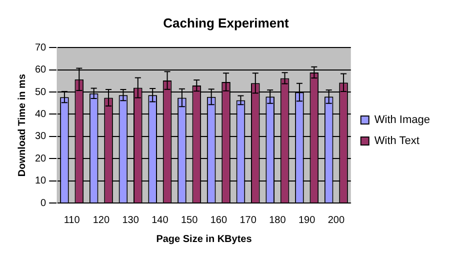 The height and width of the screenshot is (261, 456). I want to click on y-tick-label: 60, so click(41, 70).